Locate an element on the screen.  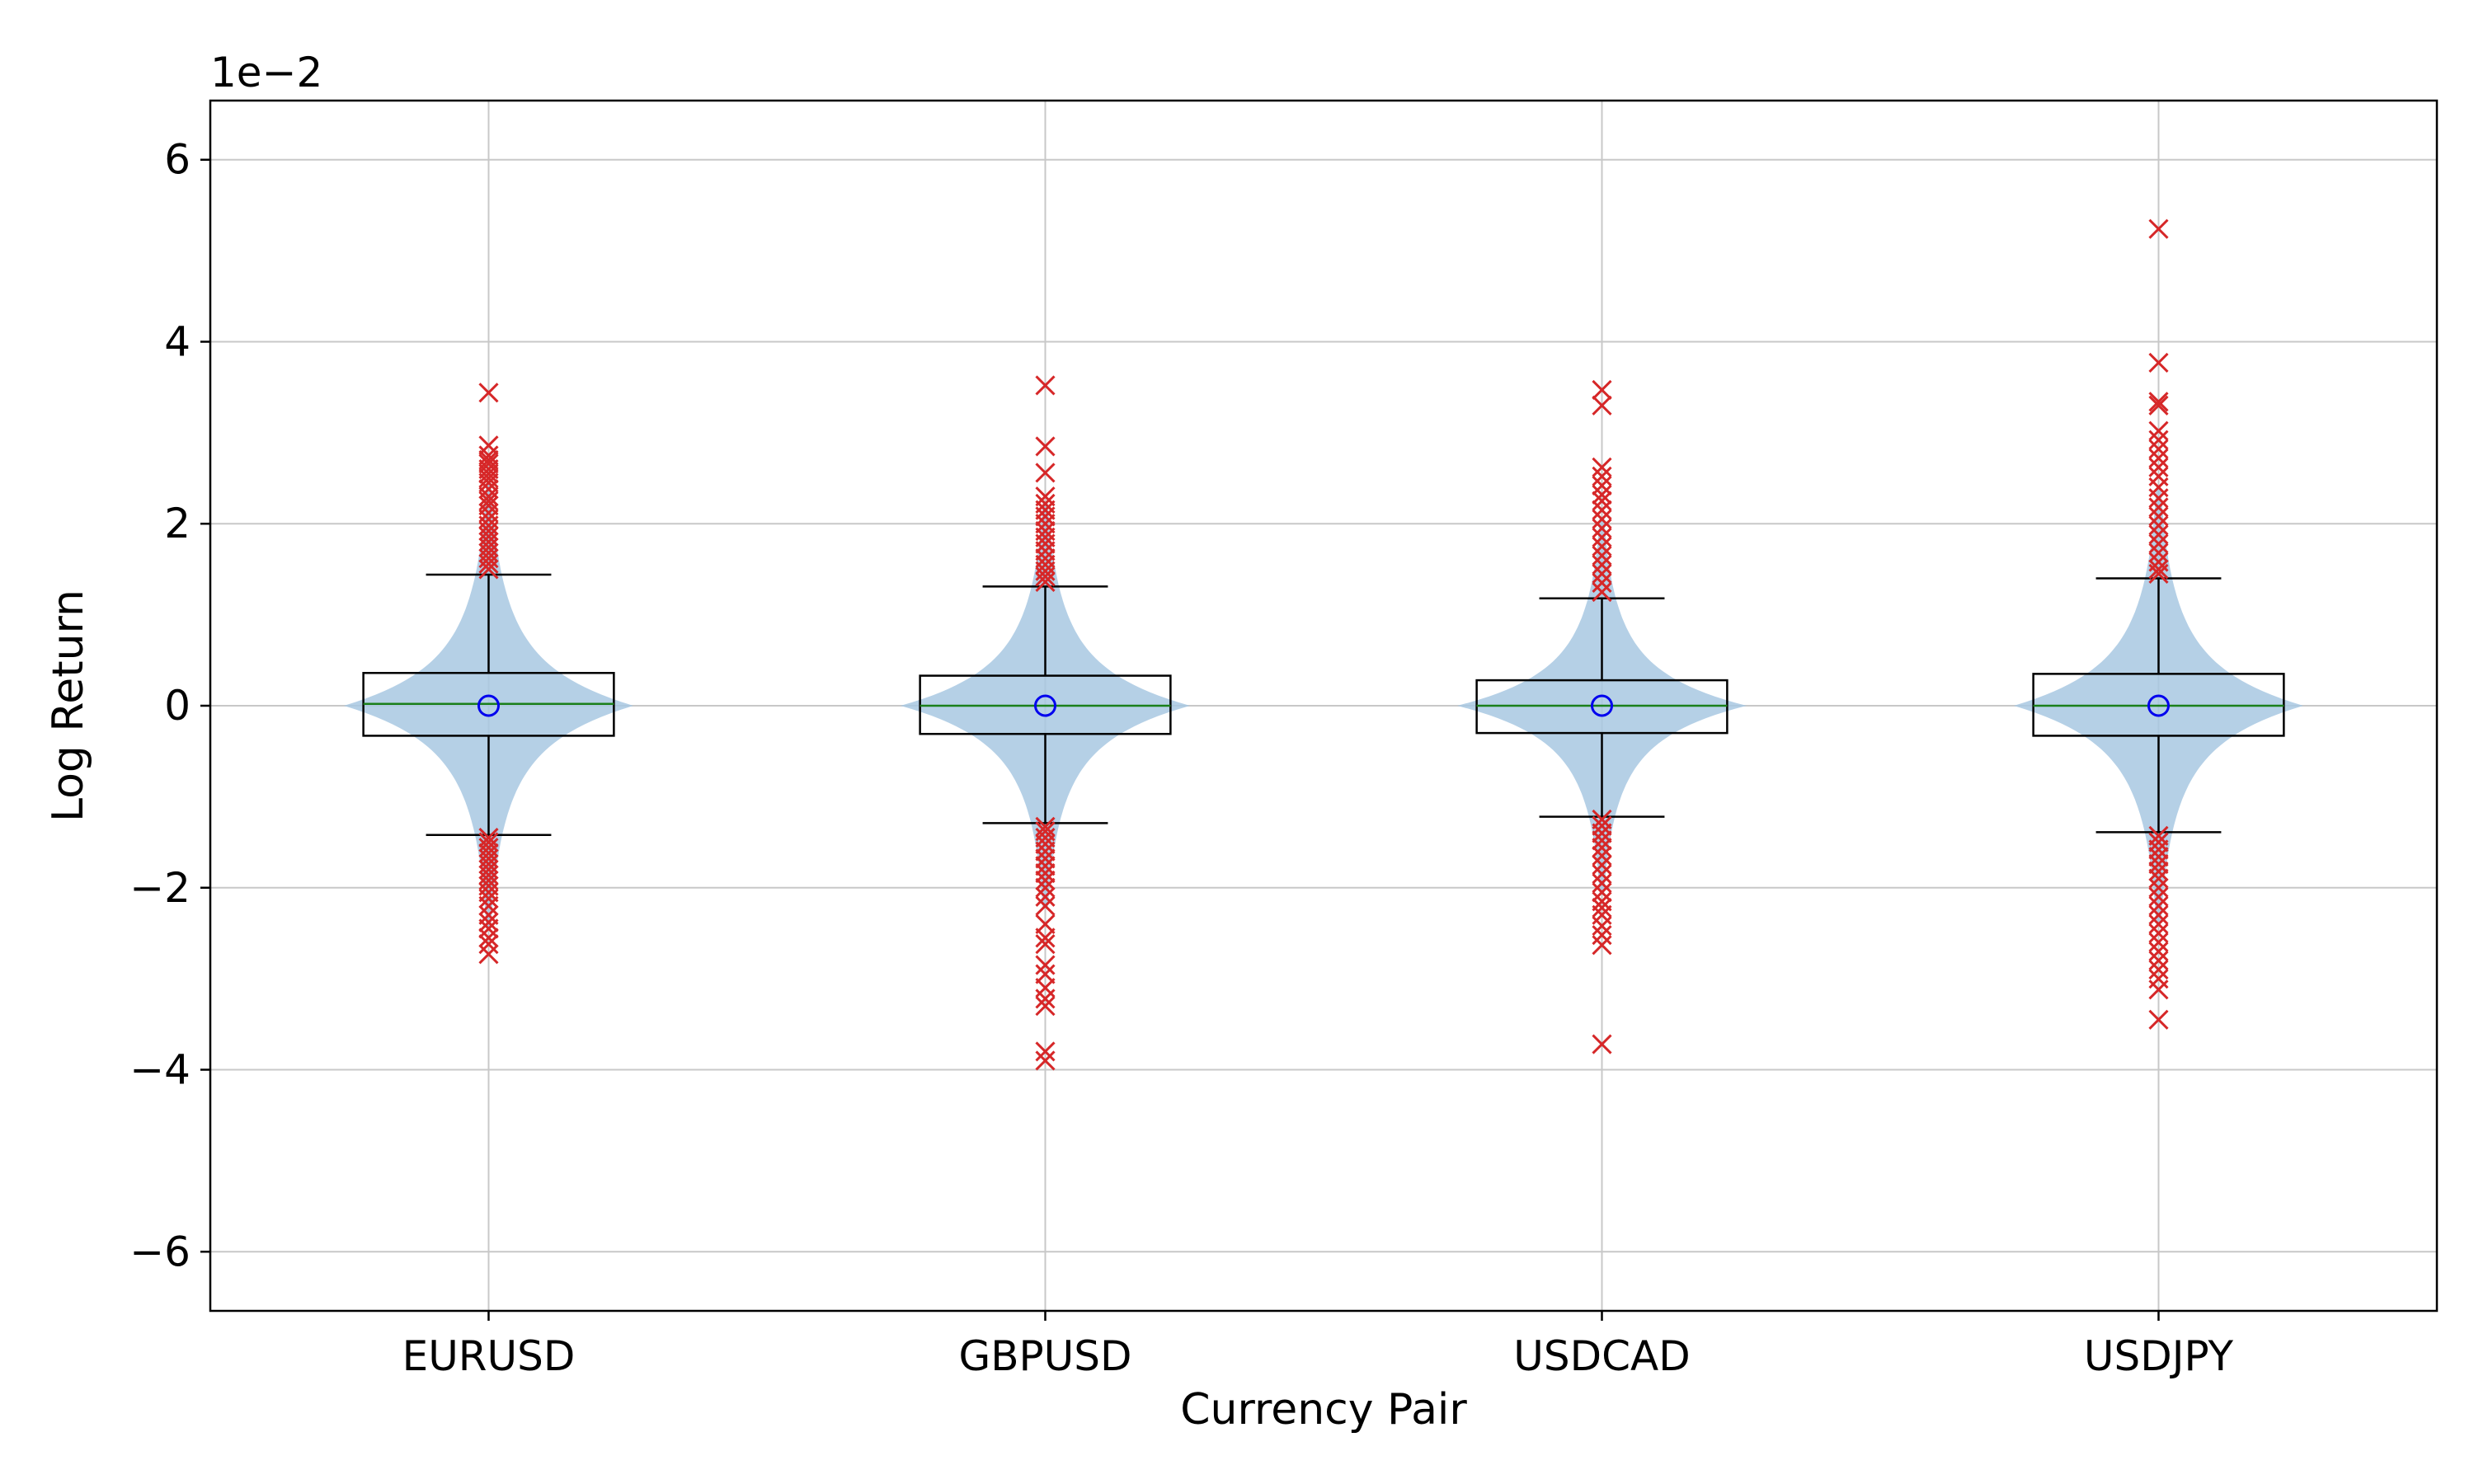
y-axis-ticks: −6 −4 −2 0 2 4 6 is located at coordinates (169, 705).